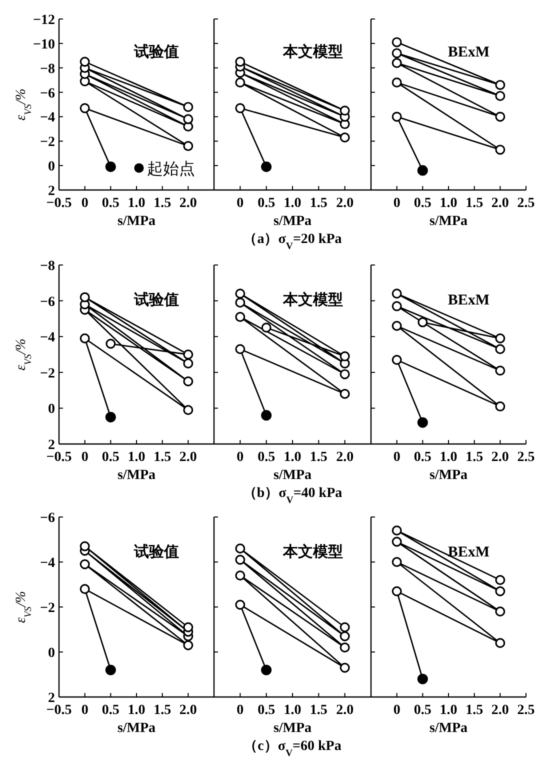 The image size is (536, 763). I want to click on x-tick-label: 2.5, so click(526, 710).